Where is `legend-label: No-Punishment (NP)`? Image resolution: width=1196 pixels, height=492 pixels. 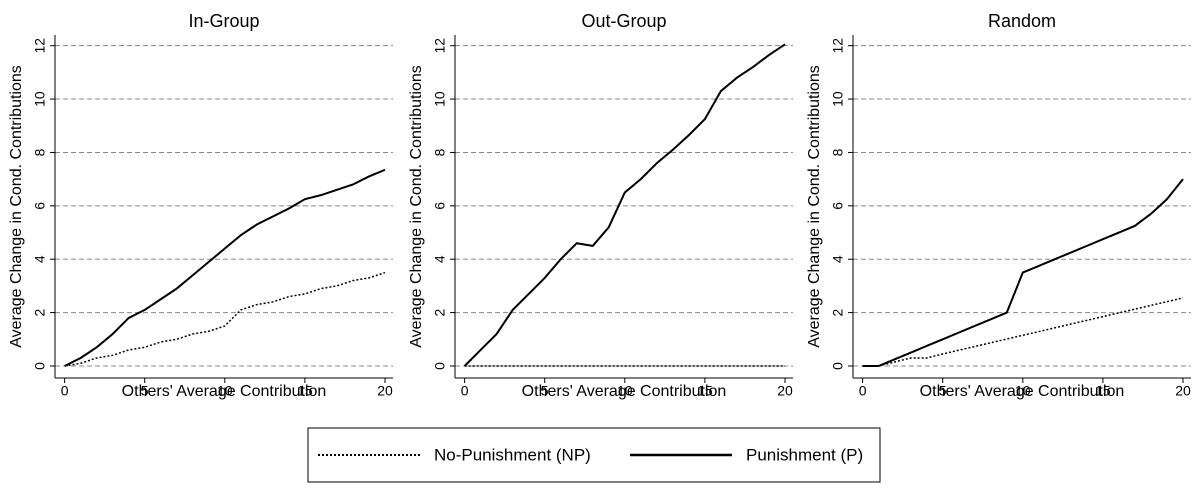 legend-label: No-Punishment (NP) is located at coordinates (512, 454).